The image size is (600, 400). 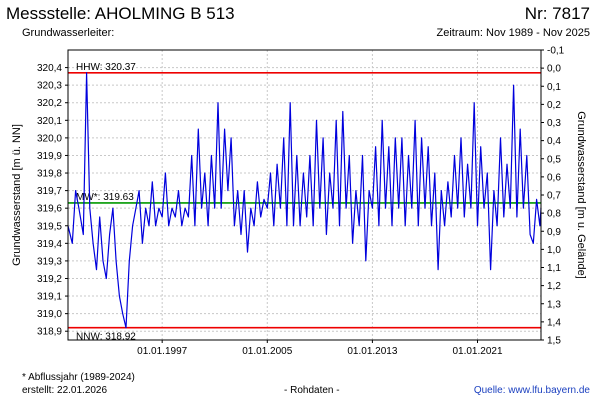 What do you see at coordinates (120, 13) in the screenshot?
I see `chart-title: Messstelle: AHOLMING B 513` at bounding box center [120, 13].